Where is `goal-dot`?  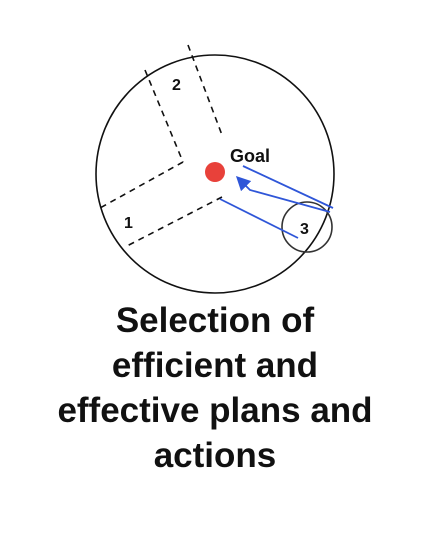
goal-dot is located at coordinates (215, 172).